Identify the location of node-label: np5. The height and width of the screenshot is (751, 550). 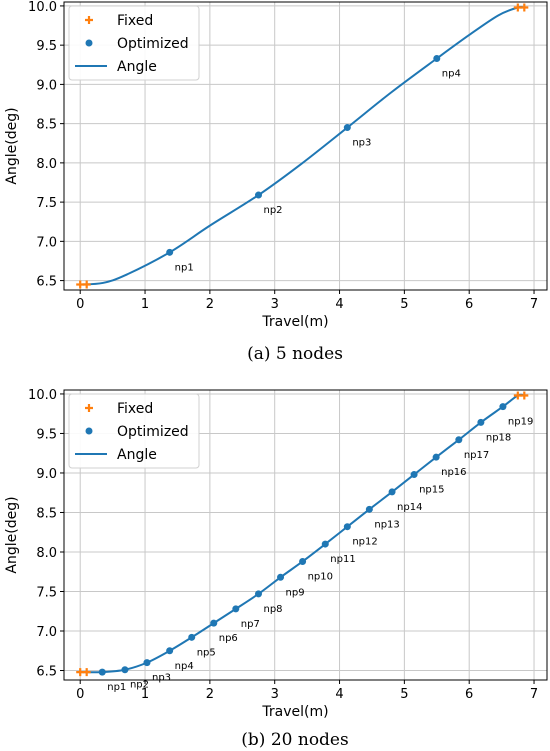
(206, 652).